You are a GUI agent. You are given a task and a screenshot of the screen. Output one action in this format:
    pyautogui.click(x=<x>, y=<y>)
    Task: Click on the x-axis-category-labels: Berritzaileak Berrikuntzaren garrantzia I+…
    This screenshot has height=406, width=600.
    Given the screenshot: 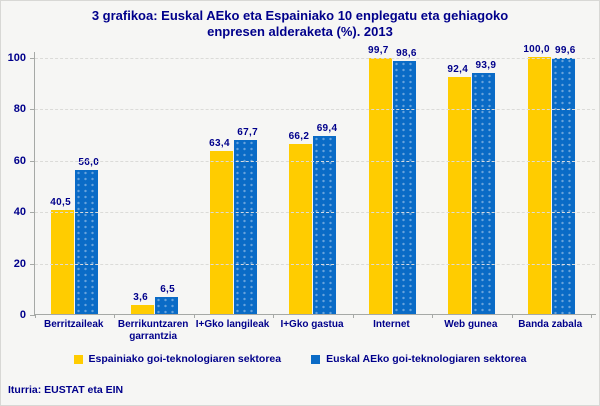 What is the action you would take?
    pyautogui.click(x=312, y=331)
    